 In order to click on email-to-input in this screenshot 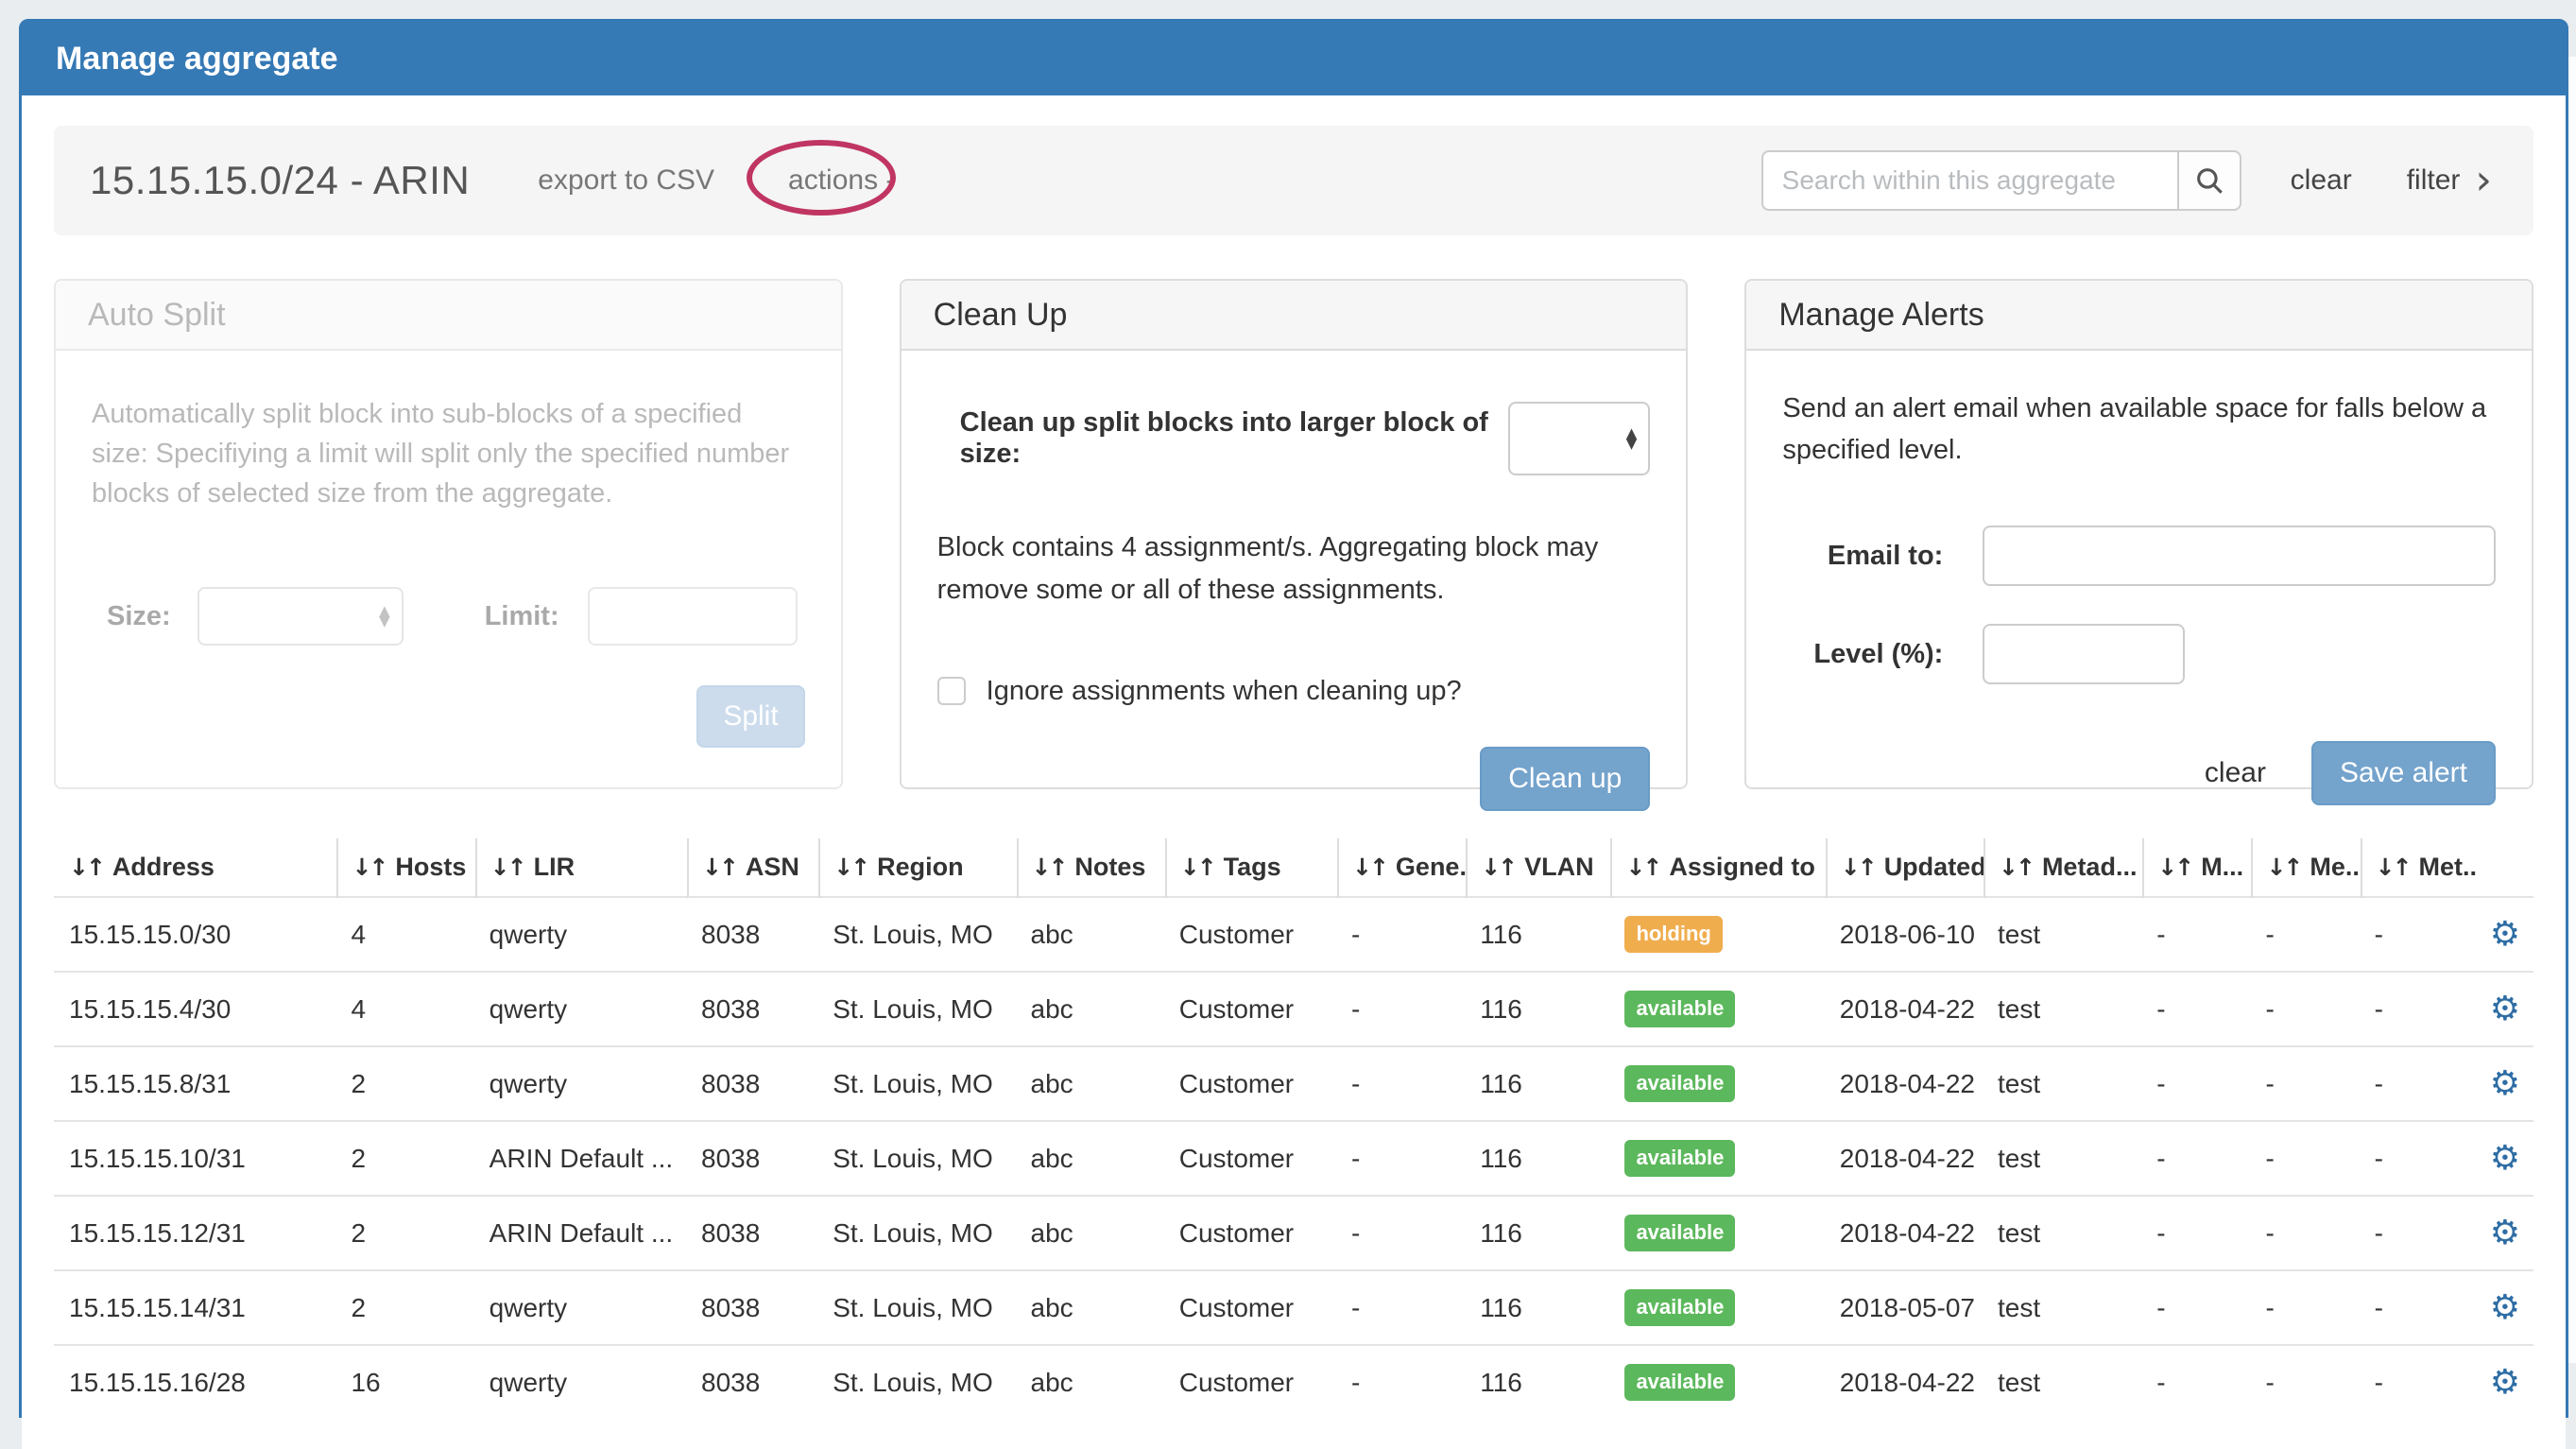, I will do `click(2240, 556)`.